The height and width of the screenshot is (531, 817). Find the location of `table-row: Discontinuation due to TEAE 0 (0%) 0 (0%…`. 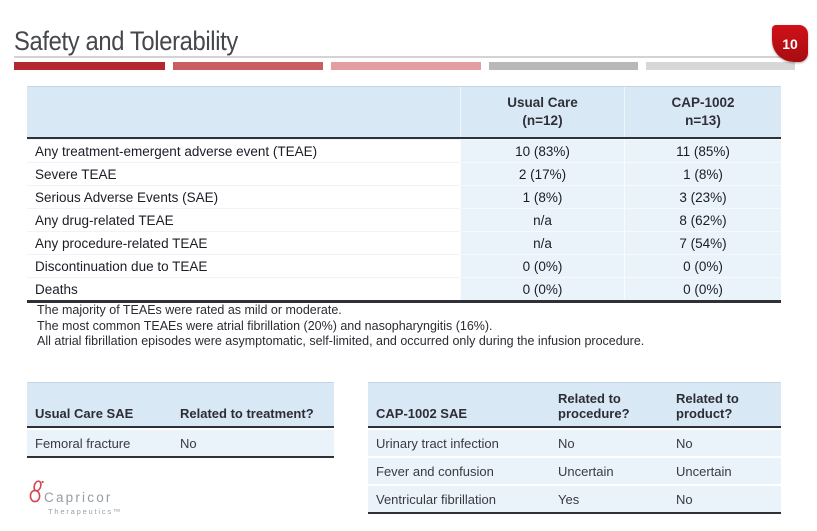

table-row: Discontinuation due to TEAE 0 (0%) 0 (0%… is located at coordinates (404, 265).